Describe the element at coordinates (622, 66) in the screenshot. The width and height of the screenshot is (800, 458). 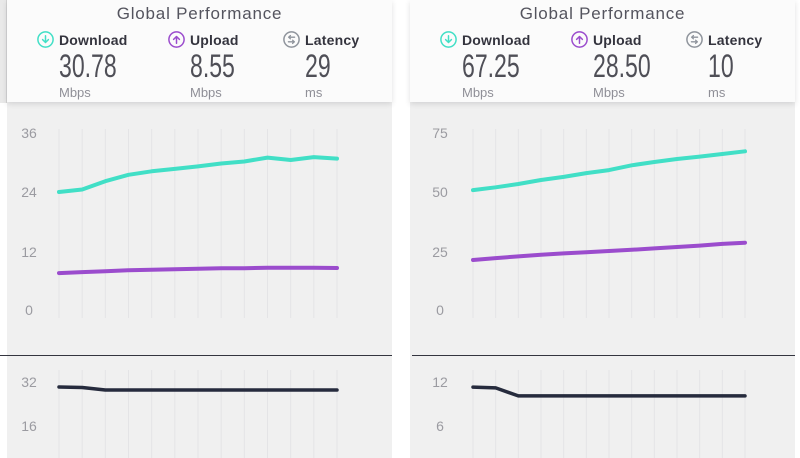
I see `metric-value: 28.50` at that location.